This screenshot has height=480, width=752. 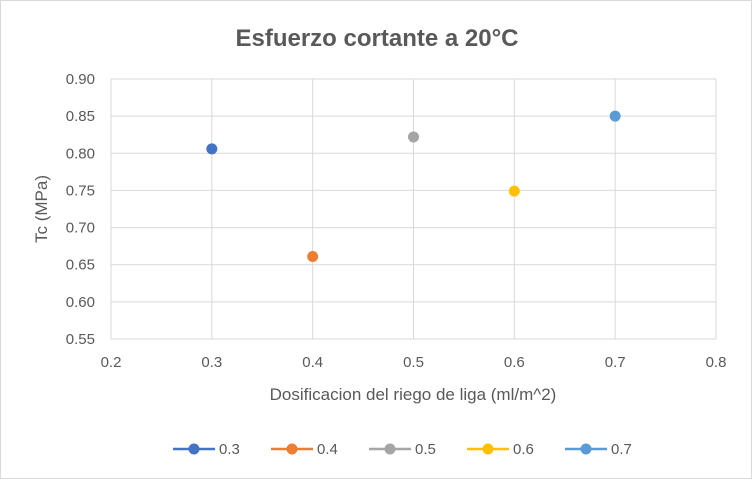 What do you see at coordinates (376, 38) in the screenshot?
I see `chart-title: Esfuerzo cortante a 20°C` at bounding box center [376, 38].